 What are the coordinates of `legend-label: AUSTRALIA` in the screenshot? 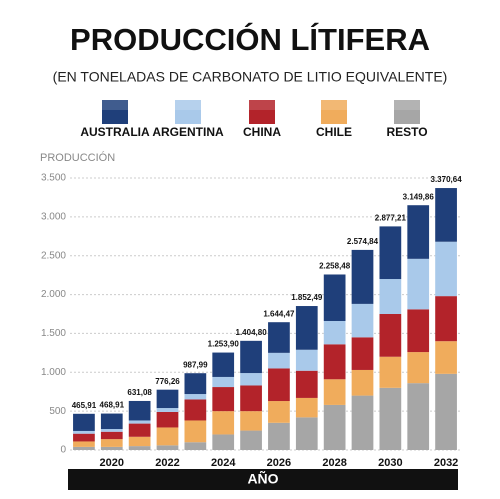 It's located at (115, 132).